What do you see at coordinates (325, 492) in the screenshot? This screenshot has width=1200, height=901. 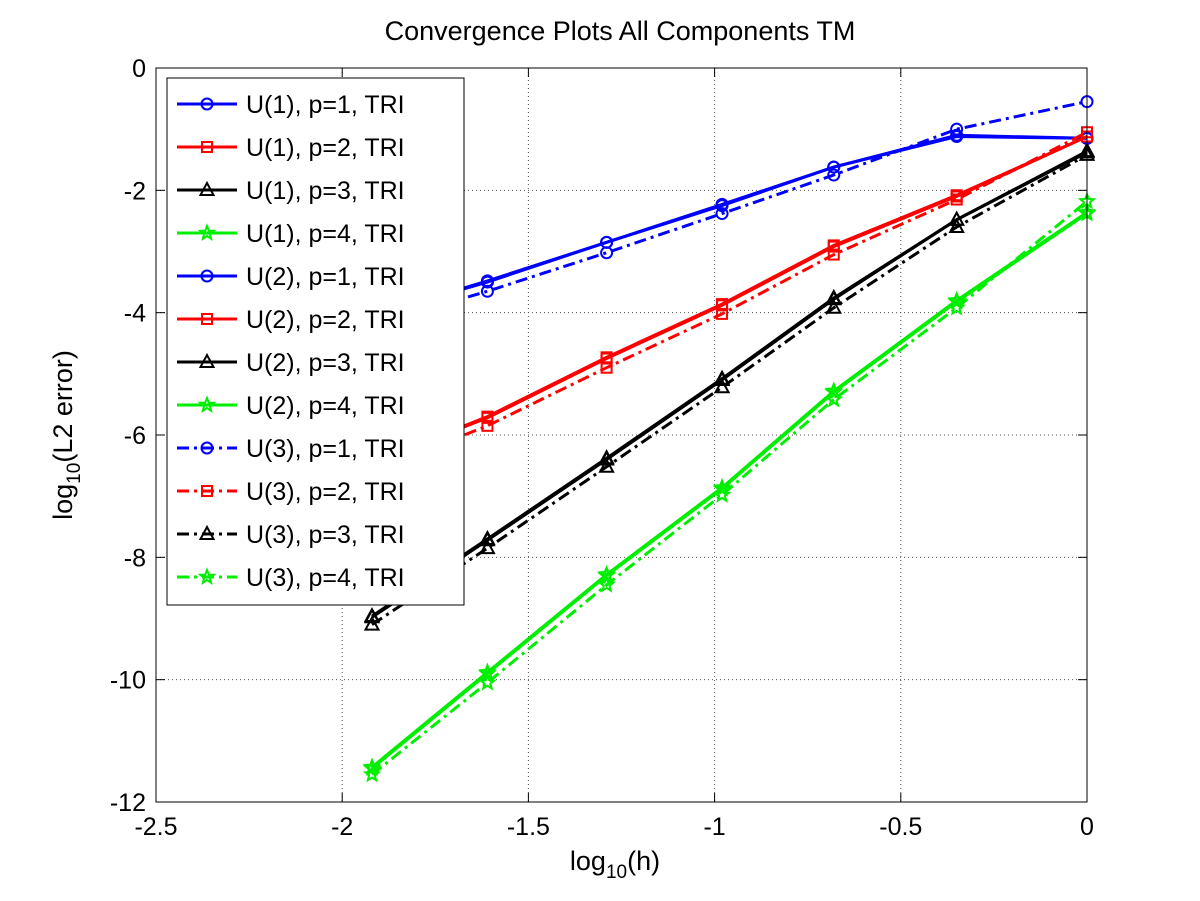 I see `legend-label: U(3), p=2, TRI` at bounding box center [325, 492].